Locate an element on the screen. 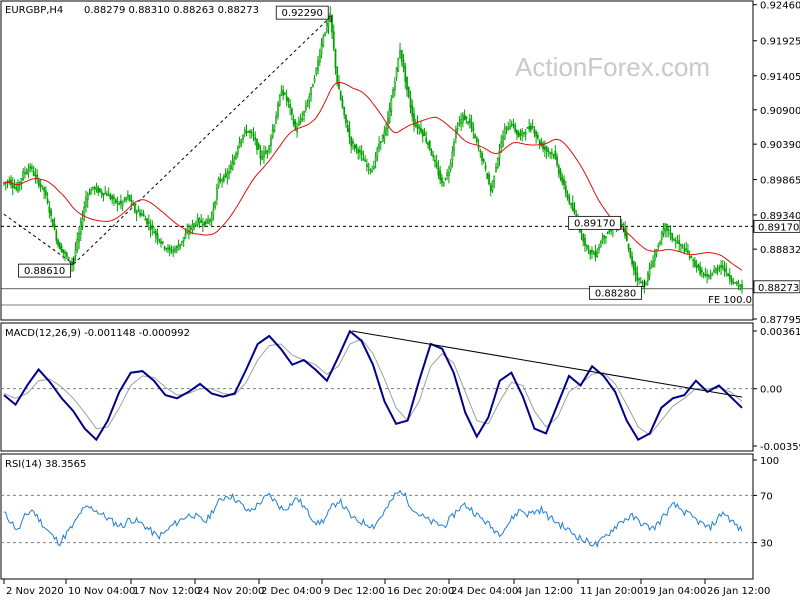 This screenshot has width=800, height=600. x-axis-label: 24 Nov 20:00 is located at coordinates (230, 591).